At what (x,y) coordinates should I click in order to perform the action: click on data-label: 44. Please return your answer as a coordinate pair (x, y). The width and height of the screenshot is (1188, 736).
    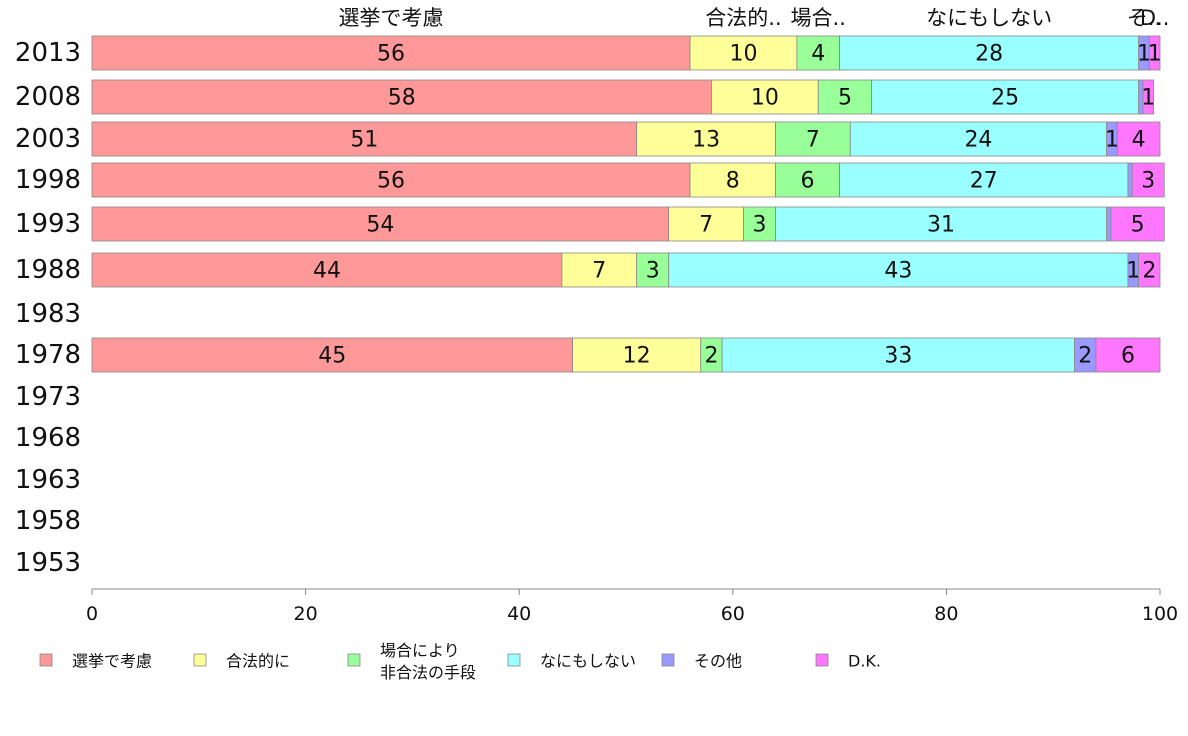
    Looking at the image, I should click on (327, 271).